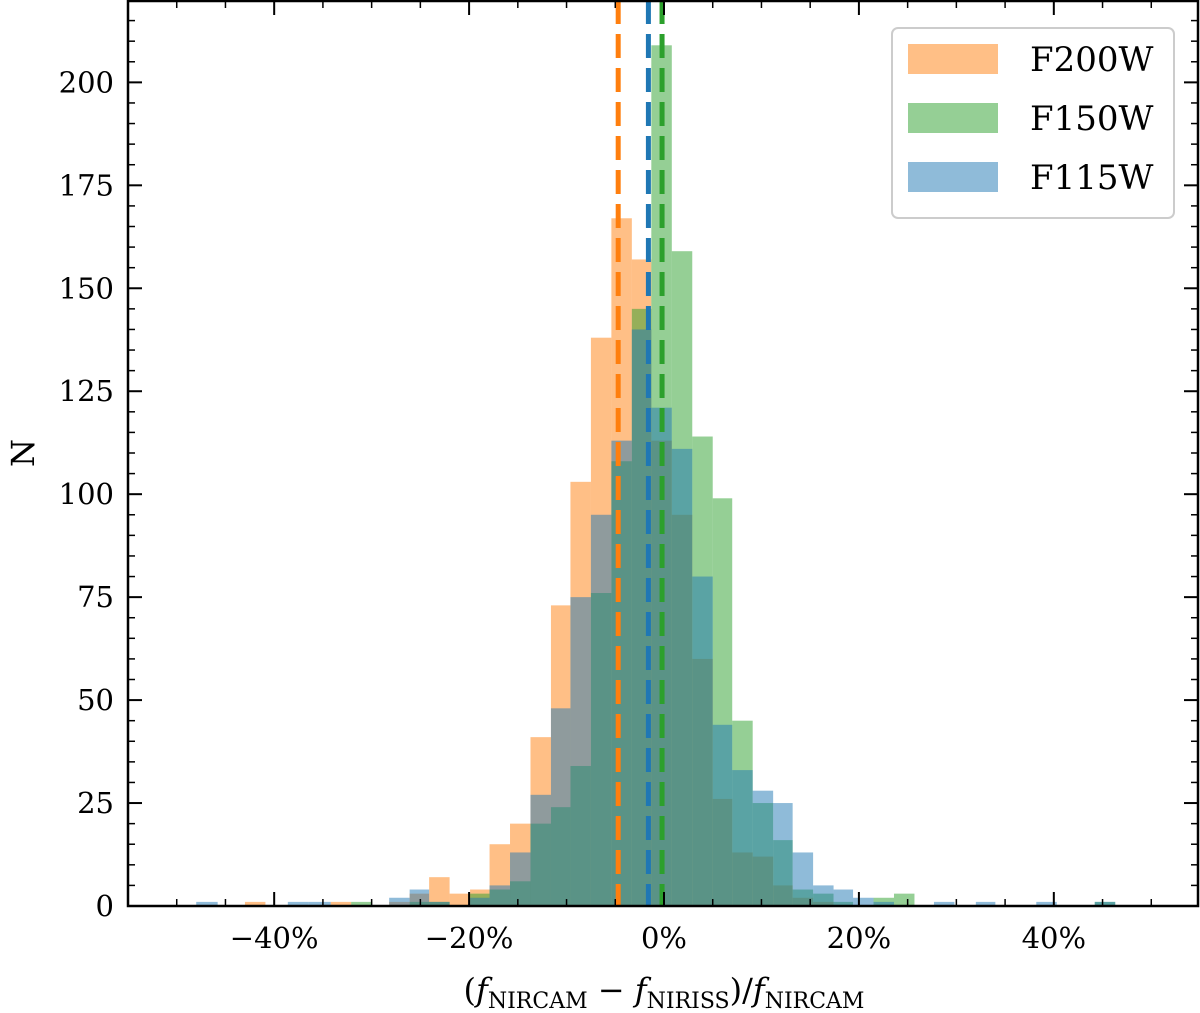 The width and height of the screenshot is (1200, 1013). Describe the element at coordinates (95, 803) in the screenshot. I see `y-tick-label: 25` at that location.